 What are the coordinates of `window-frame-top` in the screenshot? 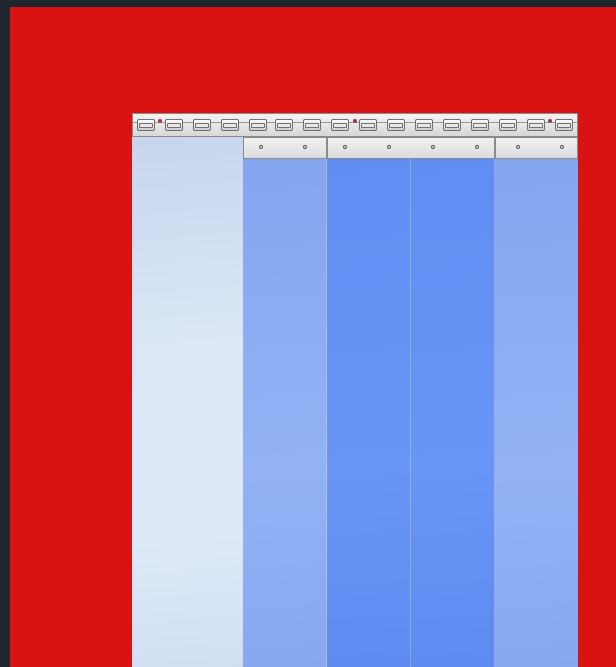 It's located at (308, 3).